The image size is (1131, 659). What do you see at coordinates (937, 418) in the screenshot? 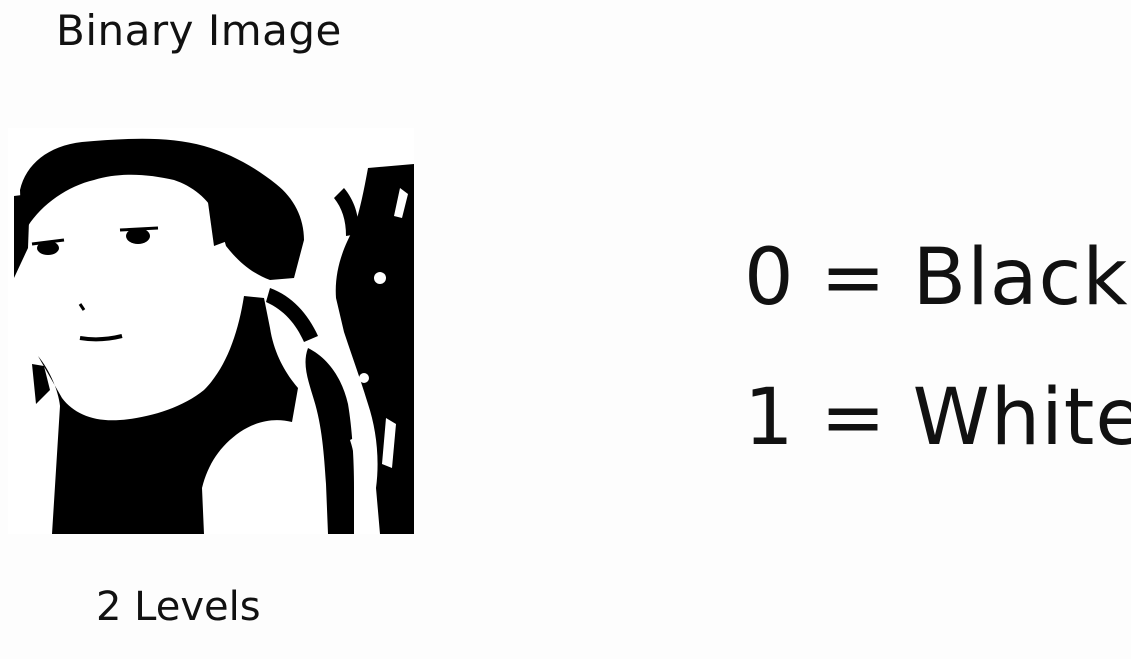
I see `legend-row-white: 1 = White` at bounding box center [937, 418].